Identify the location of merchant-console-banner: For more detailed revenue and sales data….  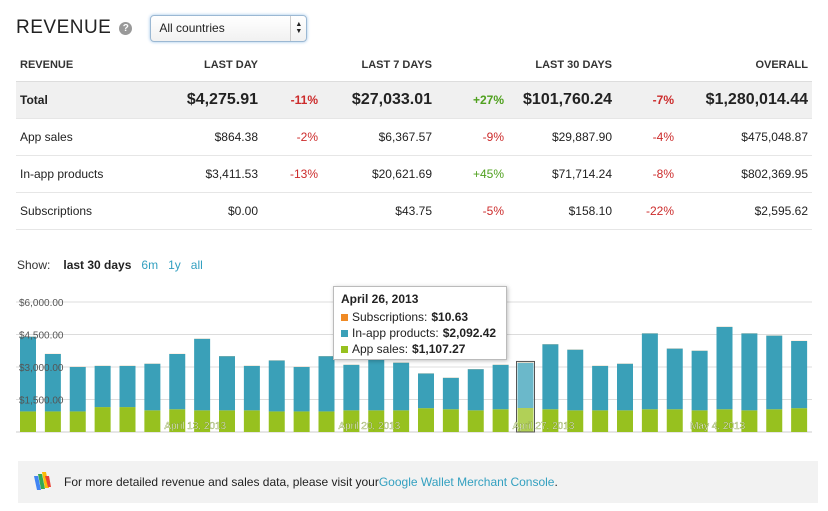
(418, 482).